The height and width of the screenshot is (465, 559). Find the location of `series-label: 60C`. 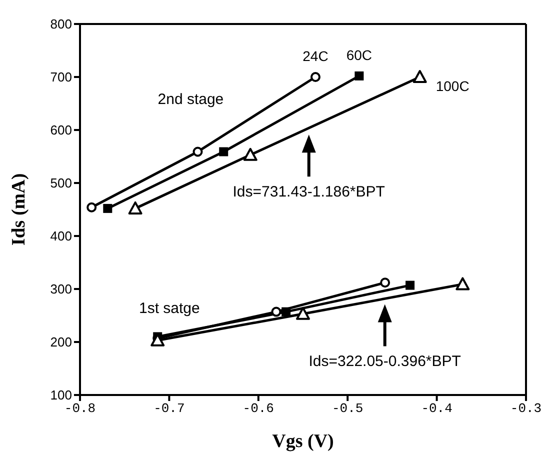

series-label: 60C is located at coordinates (359, 54).